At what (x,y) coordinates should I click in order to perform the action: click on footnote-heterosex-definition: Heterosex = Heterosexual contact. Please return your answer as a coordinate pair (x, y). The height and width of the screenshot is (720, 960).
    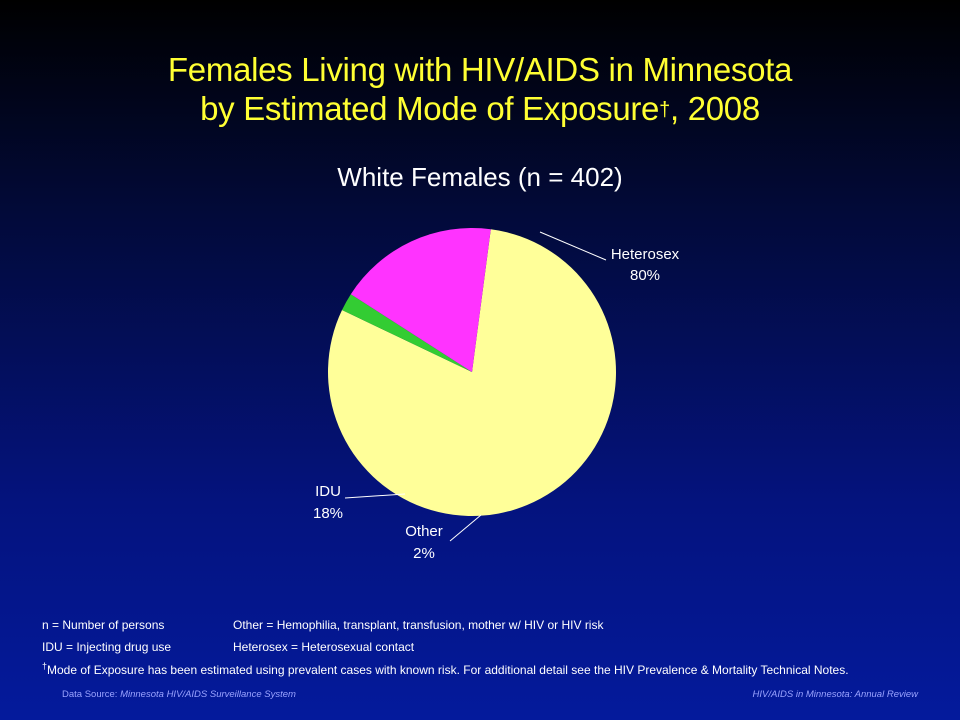
    Looking at the image, I should click on (324, 647).